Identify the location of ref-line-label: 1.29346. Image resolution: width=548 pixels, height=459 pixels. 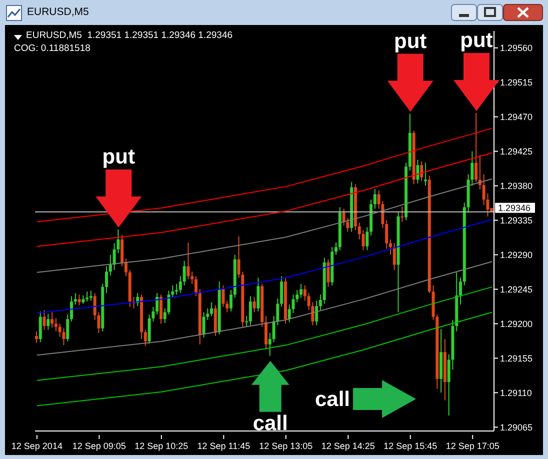
(514, 207).